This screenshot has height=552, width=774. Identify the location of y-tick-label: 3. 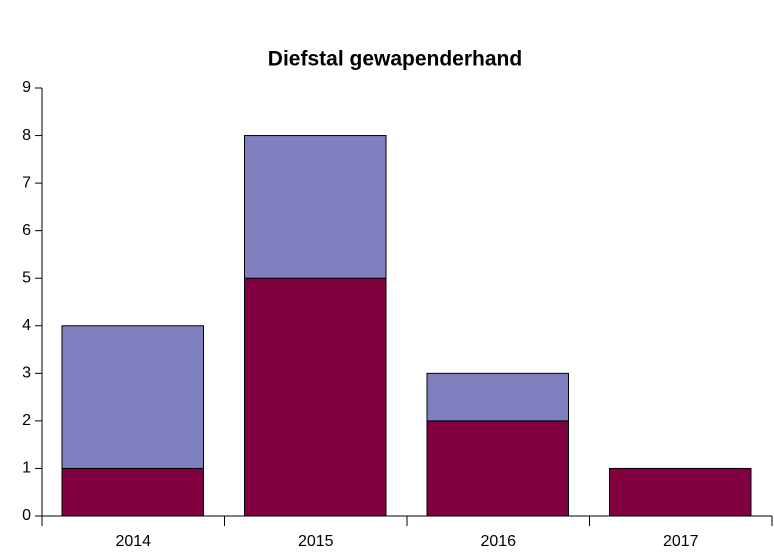
(26, 373).